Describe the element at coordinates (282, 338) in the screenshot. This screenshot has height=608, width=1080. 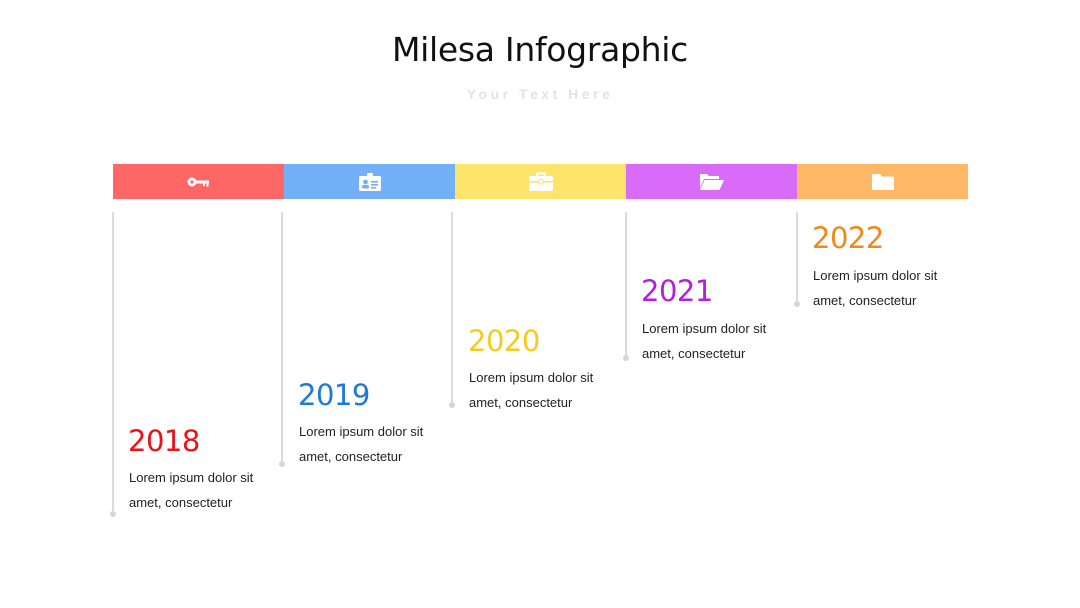
I see `timeline-stem-2019` at that location.